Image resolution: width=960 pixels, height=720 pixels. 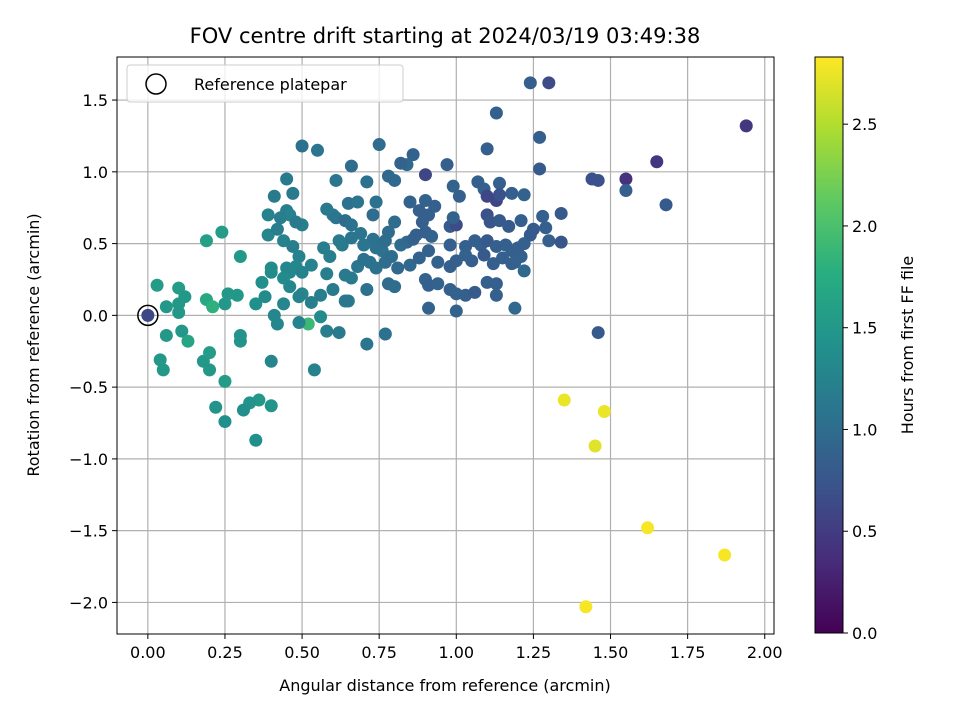 I want to click on x-tick-label: 0.25, so click(x=225, y=652).